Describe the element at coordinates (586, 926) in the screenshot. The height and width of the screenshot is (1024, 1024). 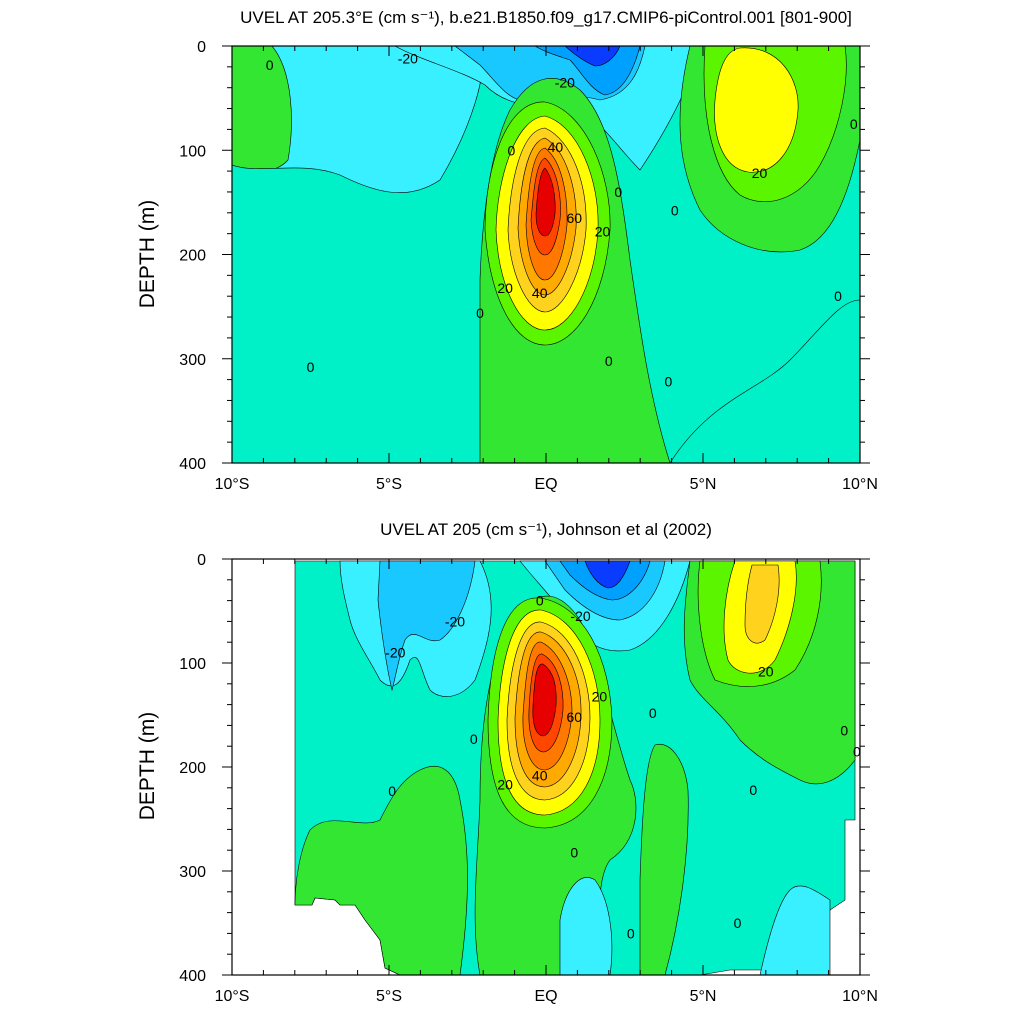
I see `deep-westward-pocket` at that location.